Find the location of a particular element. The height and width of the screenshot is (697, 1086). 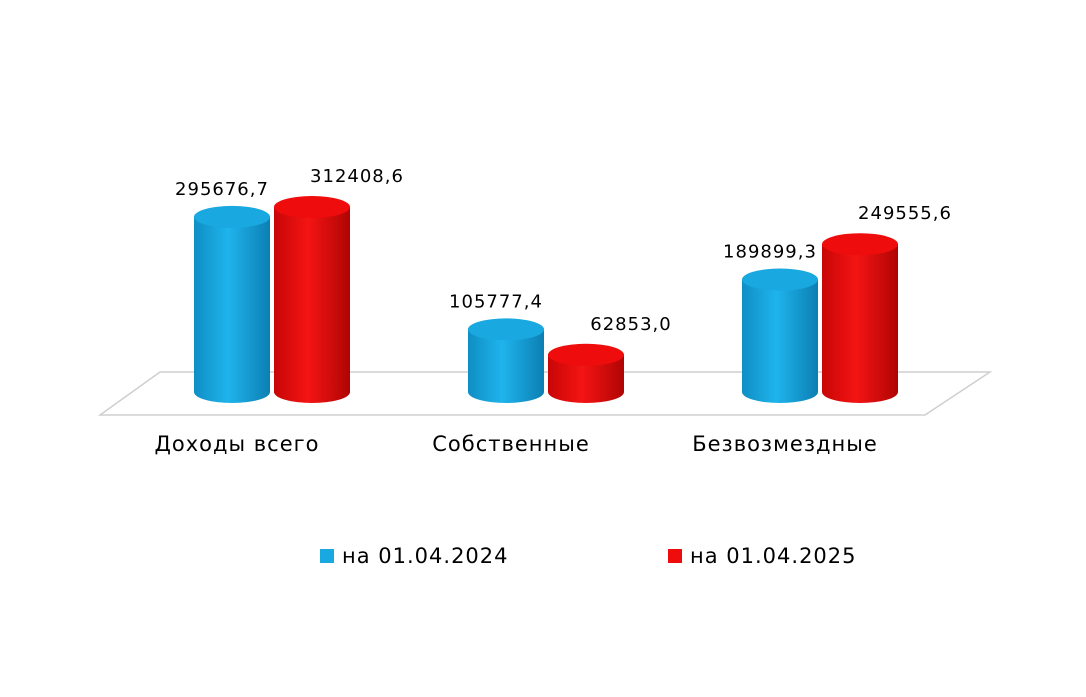

data-label: 295676,7 is located at coordinates (222, 189).